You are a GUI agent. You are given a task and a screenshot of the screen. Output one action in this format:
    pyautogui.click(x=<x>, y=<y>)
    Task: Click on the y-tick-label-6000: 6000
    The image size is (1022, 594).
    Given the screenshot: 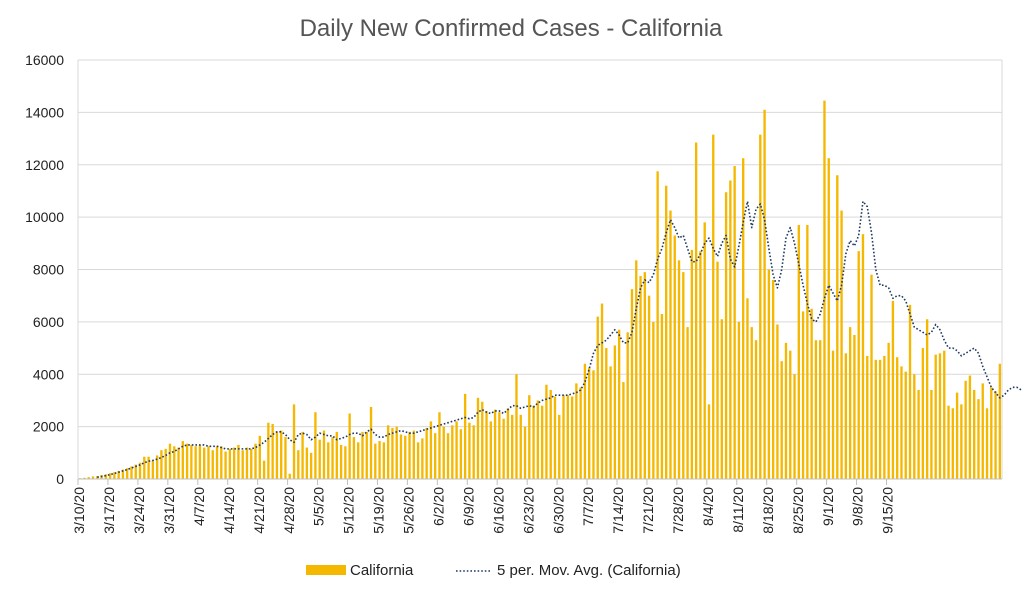 What is the action you would take?
    pyautogui.click(x=48, y=322)
    